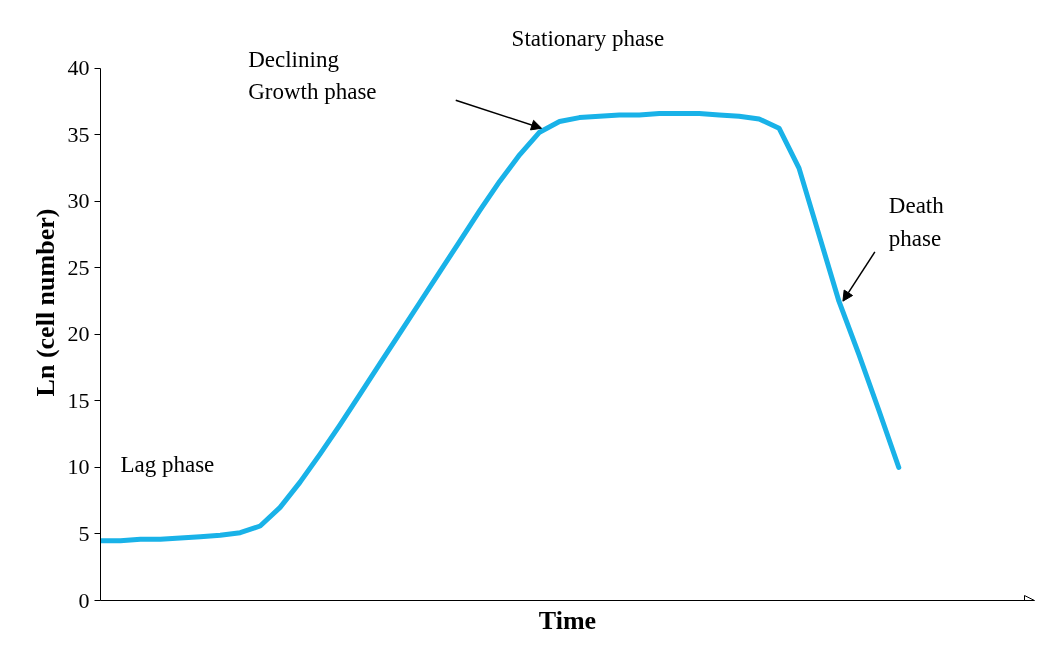 The height and width of the screenshot is (663, 1046). What do you see at coordinates (588, 39) in the screenshot?
I see `text: Stationary phase` at bounding box center [588, 39].